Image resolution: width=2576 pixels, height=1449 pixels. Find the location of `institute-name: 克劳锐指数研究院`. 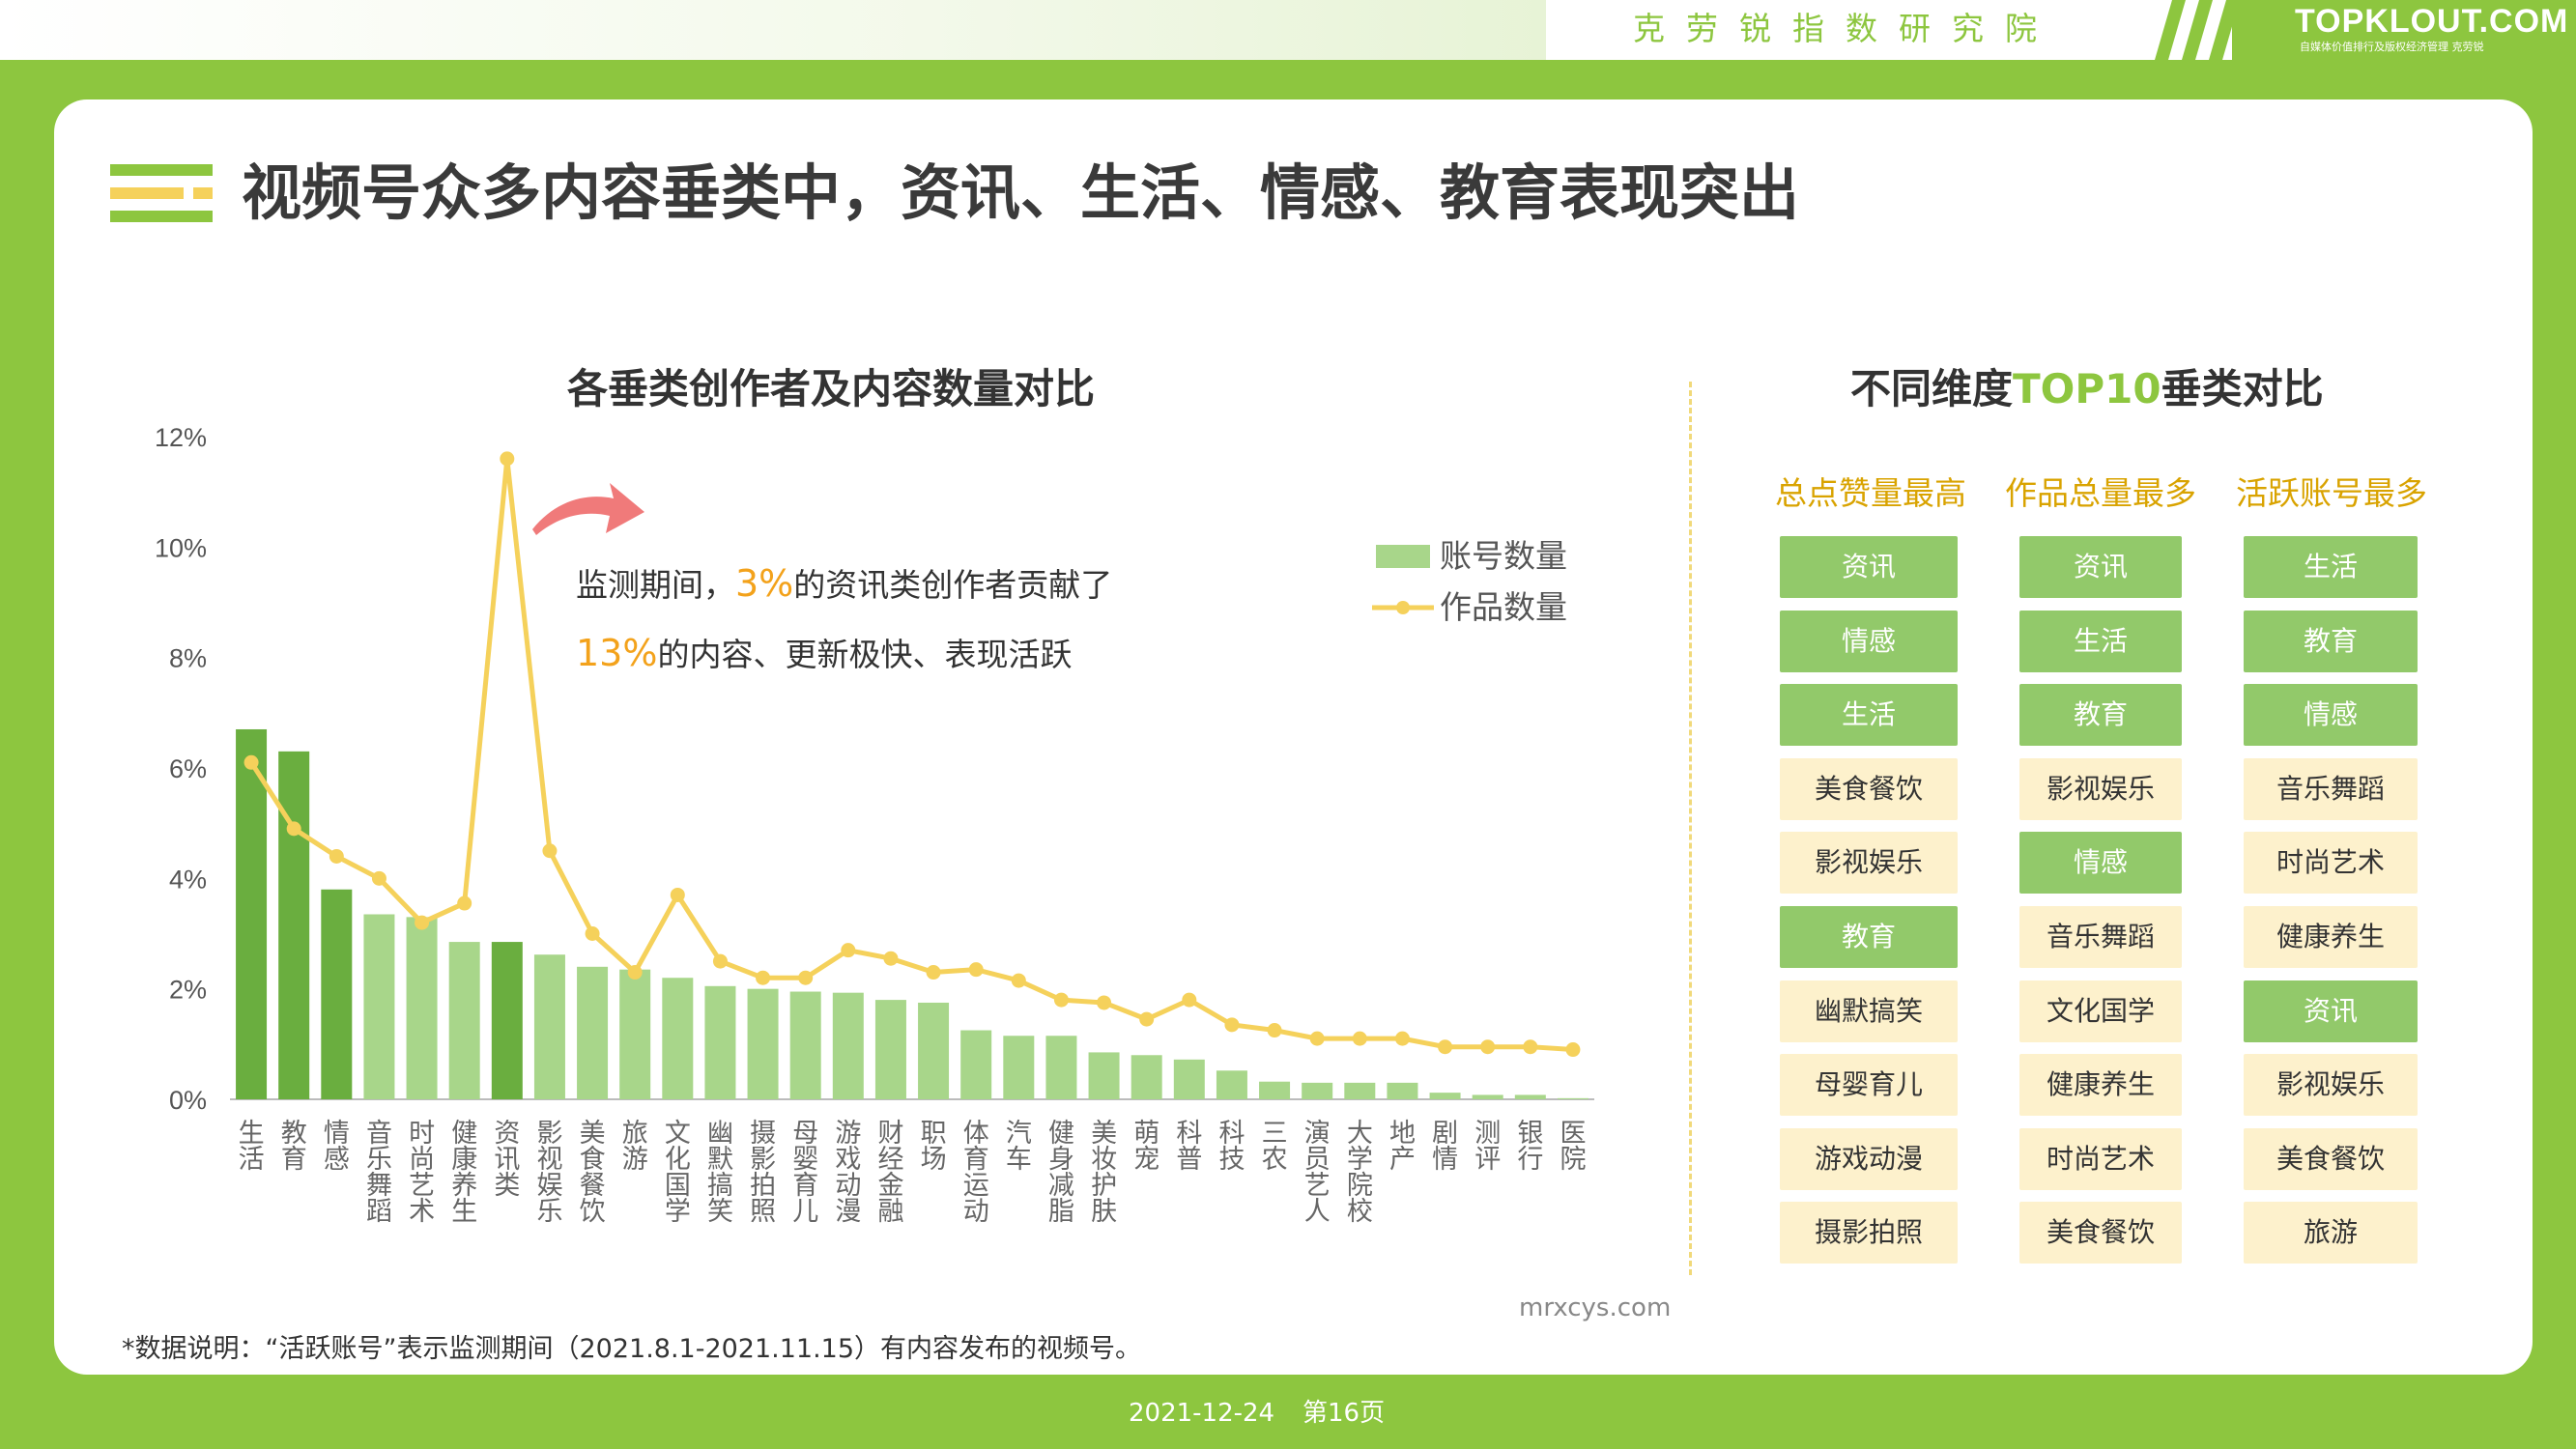

institute-name: 克劳锐指数研究院 is located at coordinates (1846, 28).